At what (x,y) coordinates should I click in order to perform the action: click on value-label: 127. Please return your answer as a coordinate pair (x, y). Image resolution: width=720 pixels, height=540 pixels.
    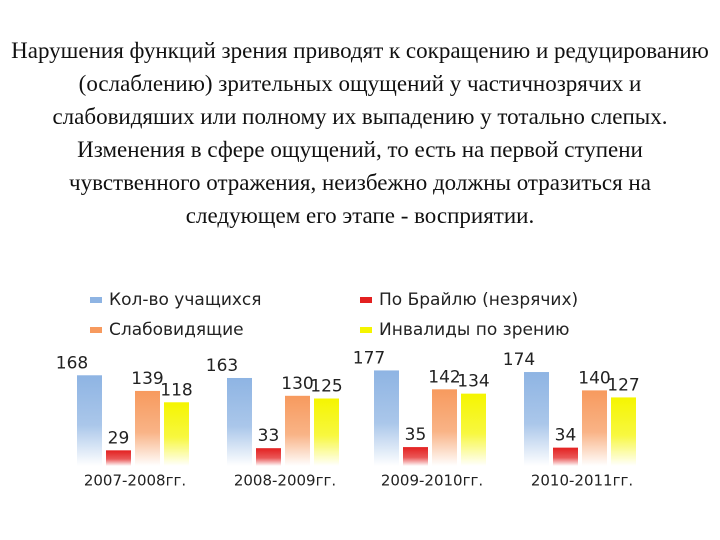
    Looking at the image, I should click on (623, 385).